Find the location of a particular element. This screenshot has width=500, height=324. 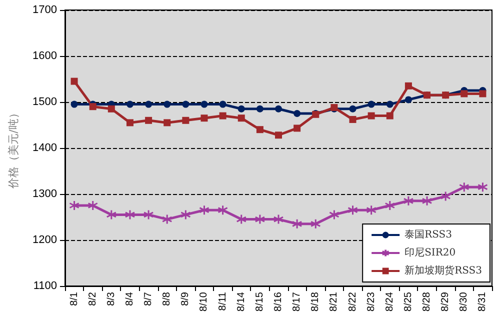

x-tick-label: 8/11 is located at coordinates (222, 301).